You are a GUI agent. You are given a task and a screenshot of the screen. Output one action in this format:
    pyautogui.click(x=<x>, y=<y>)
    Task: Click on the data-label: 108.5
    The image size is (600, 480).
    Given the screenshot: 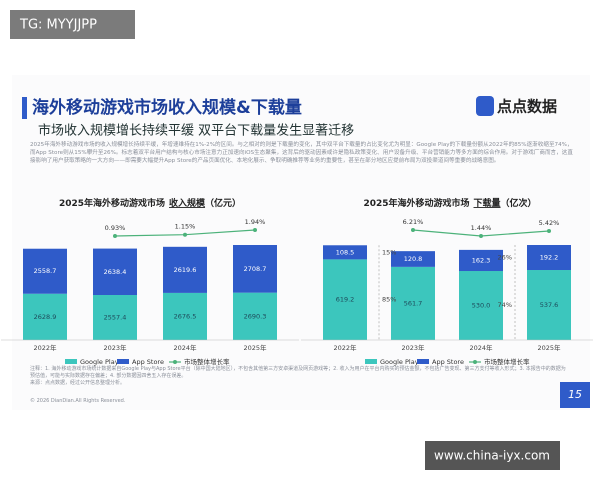 What is the action you would take?
    pyautogui.click(x=345, y=252)
    